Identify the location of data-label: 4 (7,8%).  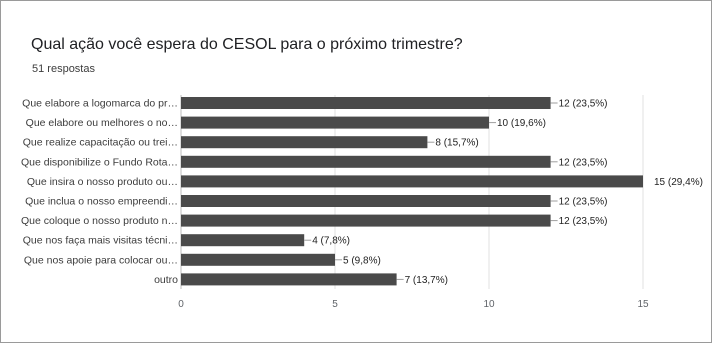
(331, 241).